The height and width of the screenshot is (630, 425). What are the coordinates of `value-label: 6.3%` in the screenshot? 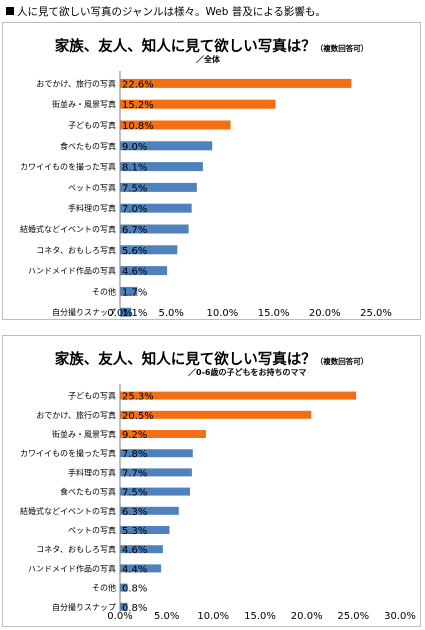 It's located at (134, 512).